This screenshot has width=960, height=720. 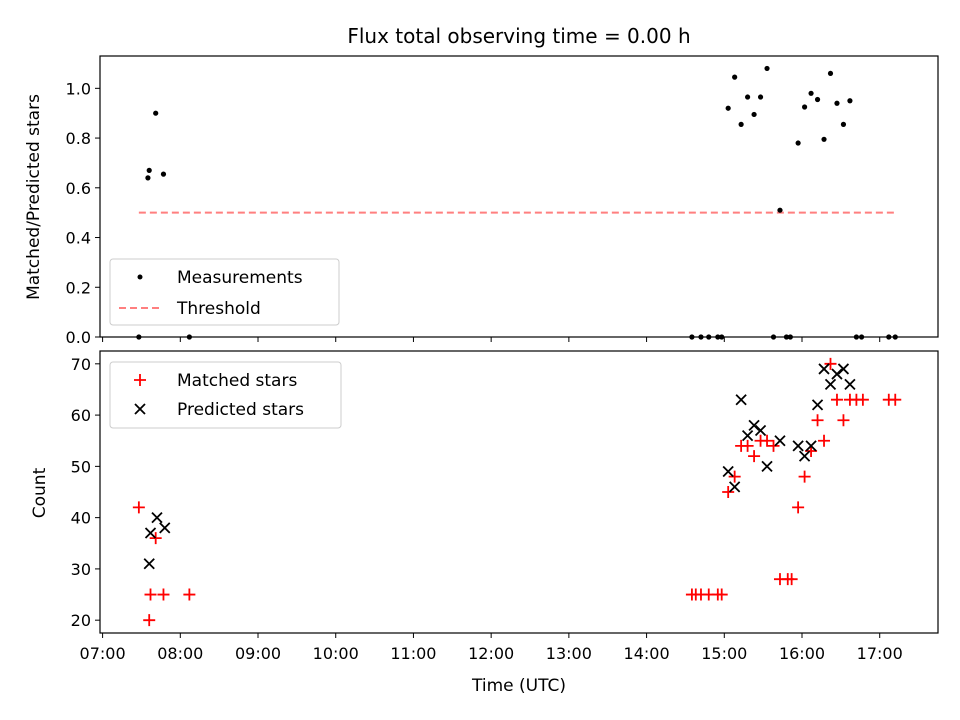 What do you see at coordinates (258, 653) in the screenshot?
I see `x-tick-label: 09:00` at bounding box center [258, 653].